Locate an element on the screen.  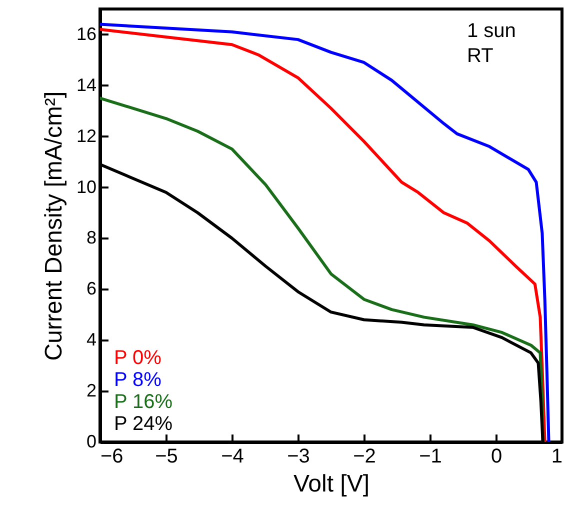
x-tick-label: −3 is located at coordinates (298, 457).